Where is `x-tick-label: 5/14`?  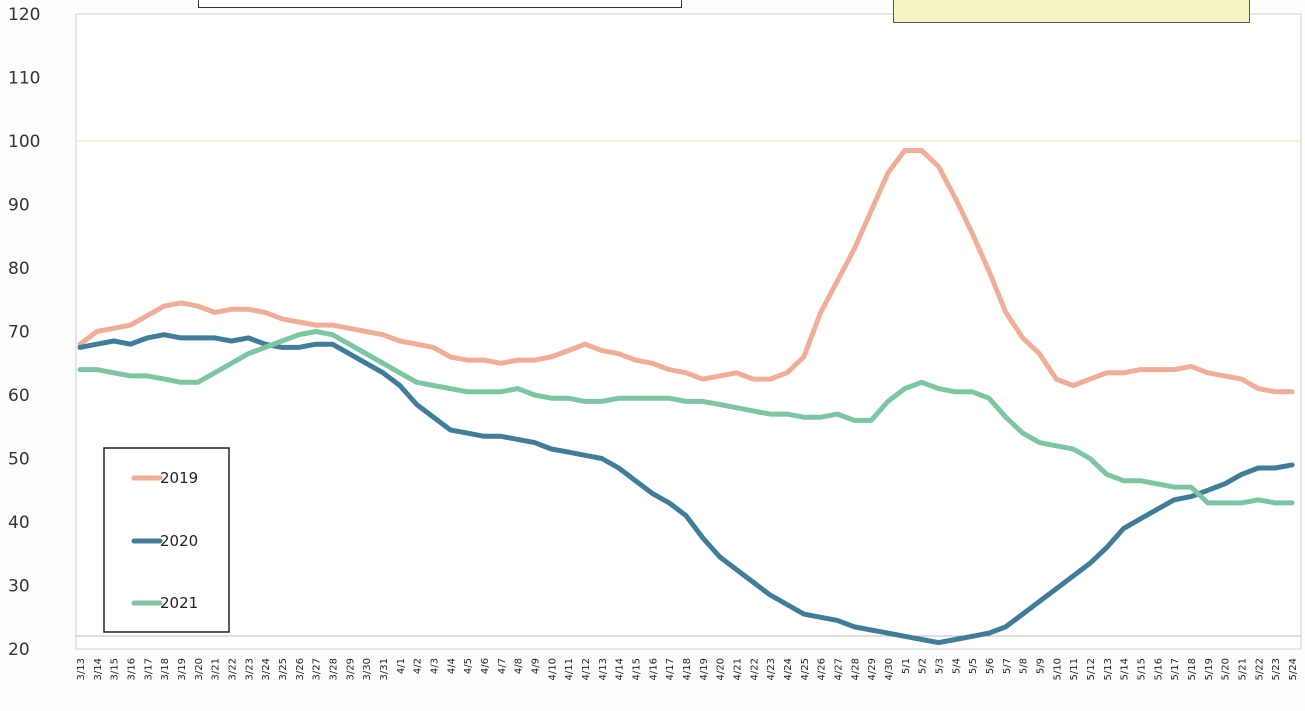
x-tick-label: 5/14 is located at coordinates (1125, 669).